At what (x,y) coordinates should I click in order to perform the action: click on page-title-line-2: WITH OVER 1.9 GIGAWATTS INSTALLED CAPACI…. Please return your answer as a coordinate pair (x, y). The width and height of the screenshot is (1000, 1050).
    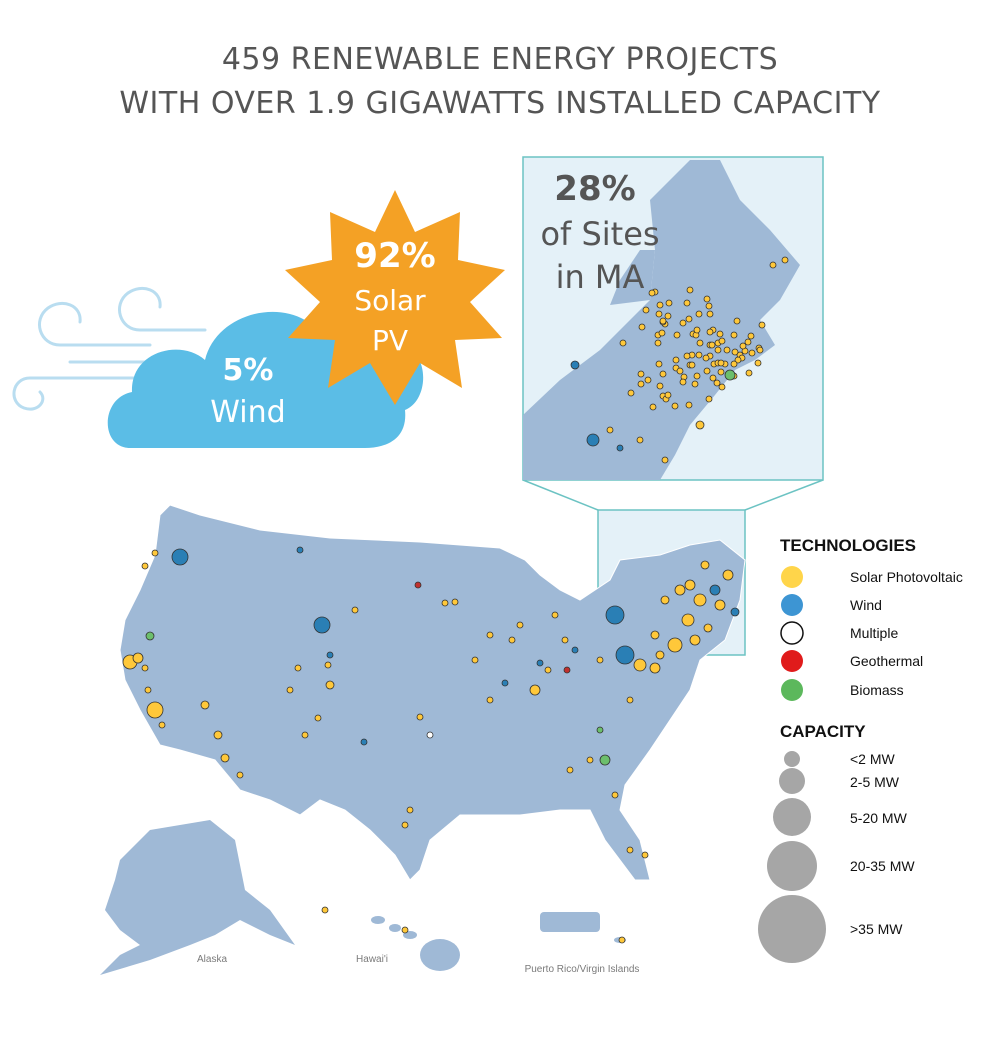
    Looking at the image, I should click on (500, 103).